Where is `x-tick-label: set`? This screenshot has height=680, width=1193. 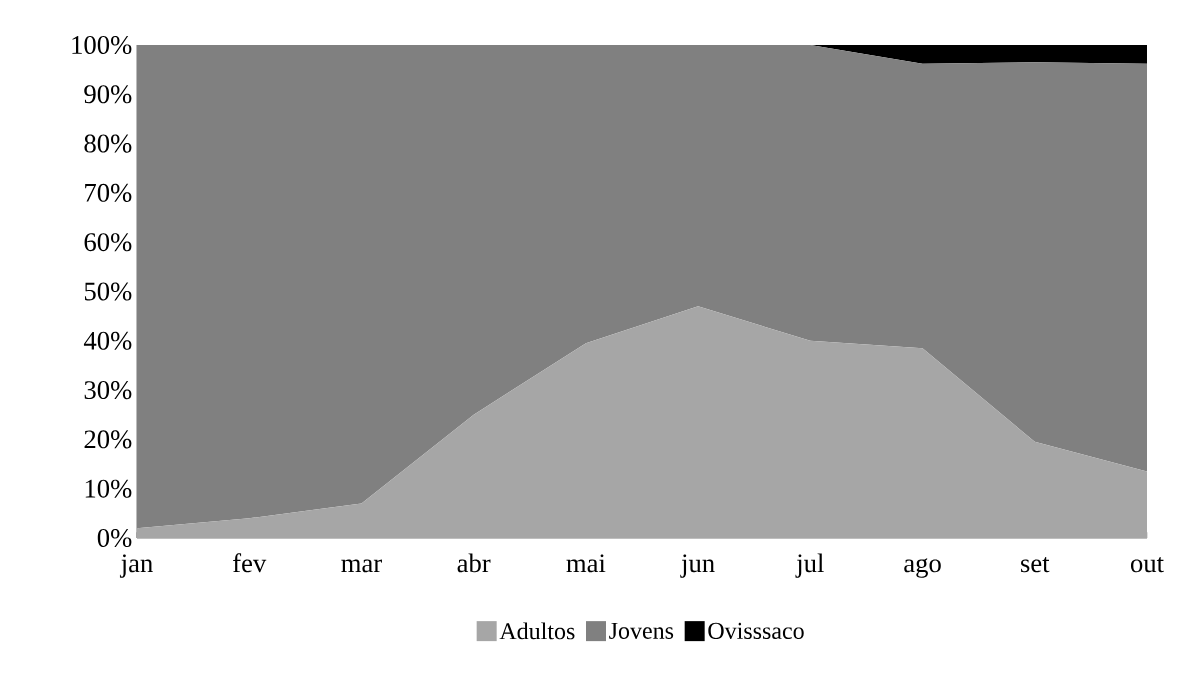 x-tick-label: set is located at coordinates (1035, 565).